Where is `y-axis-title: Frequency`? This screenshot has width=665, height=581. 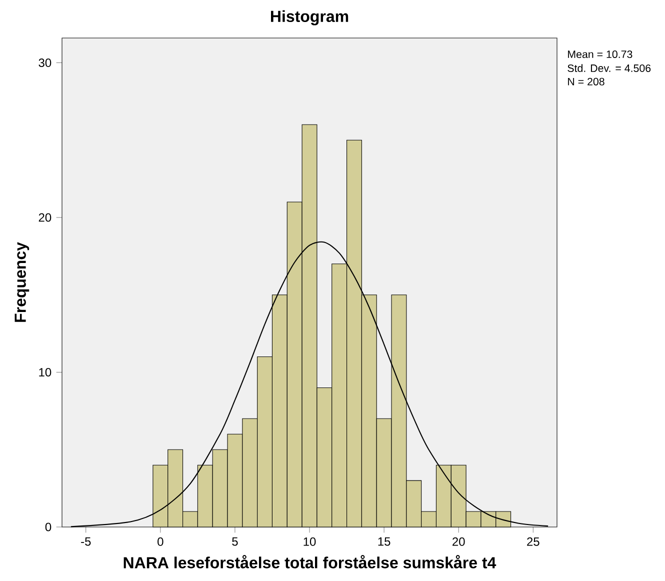 y-axis-title: Frequency is located at coordinates (22, 282).